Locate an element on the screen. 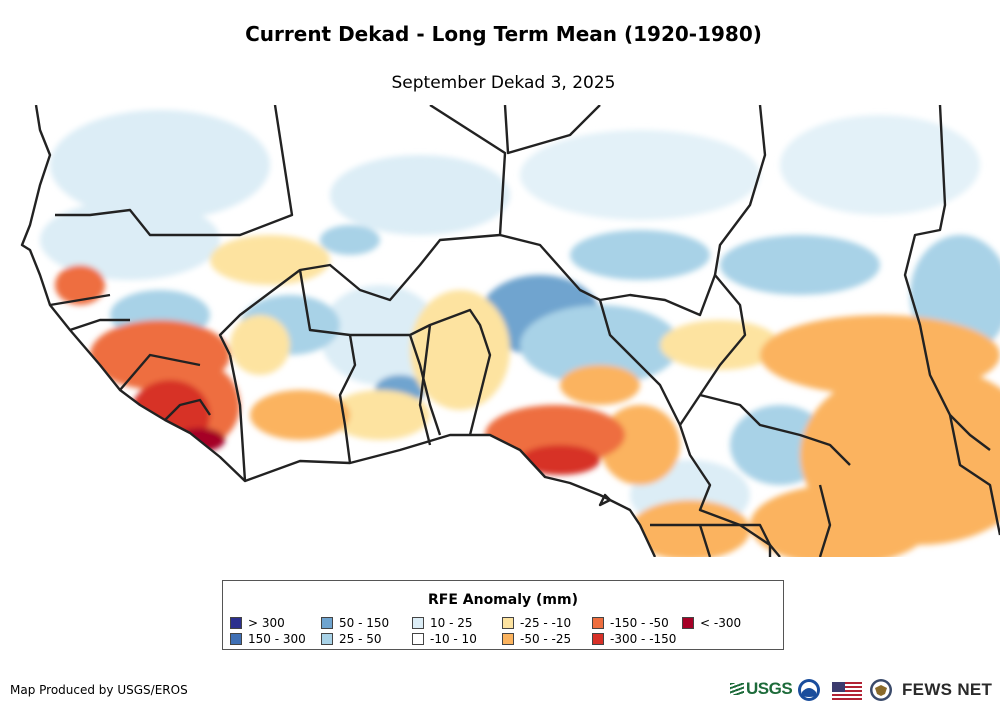  legend-title: RFE Anomaly (mm) is located at coordinates (502, 600).